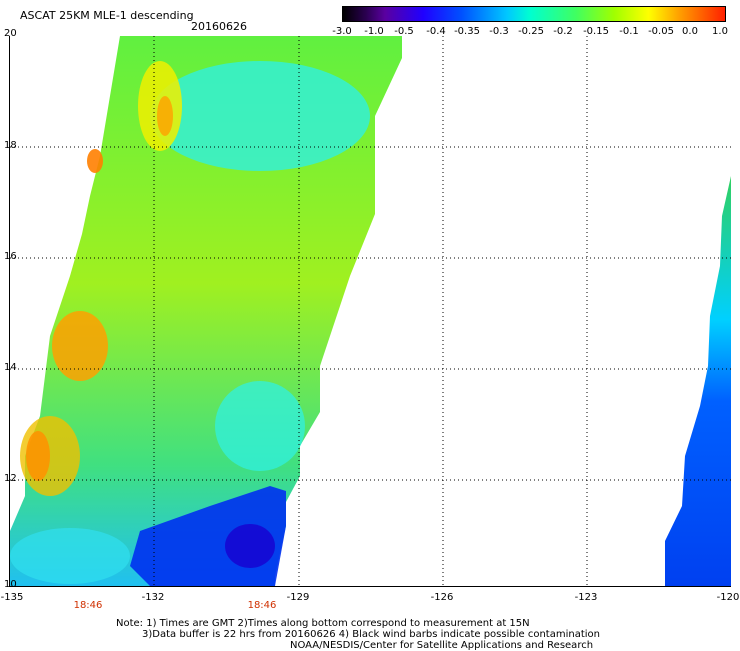 Image resolution: width=740 pixels, height=651 pixels. Describe the element at coordinates (10, 478) in the screenshot. I see `y-axis-label: 12` at that location.